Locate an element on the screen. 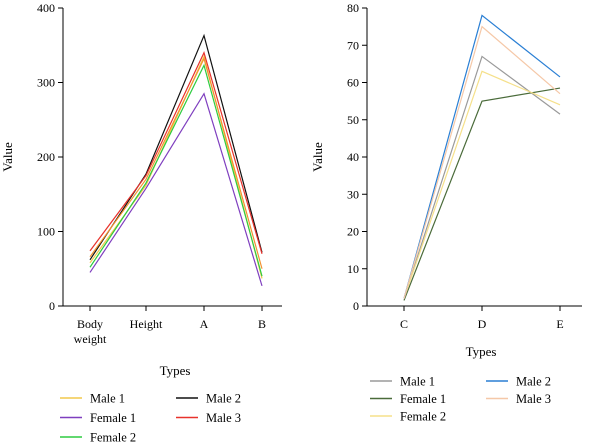 This screenshot has width=600, height=445. series-line-unlabeled is located at coordinates (176, 162).